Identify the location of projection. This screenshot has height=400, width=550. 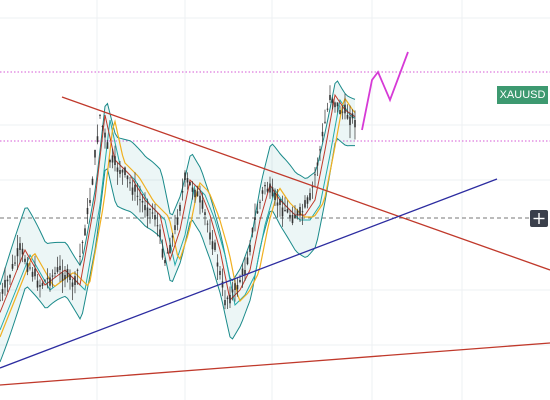
(385, 91).